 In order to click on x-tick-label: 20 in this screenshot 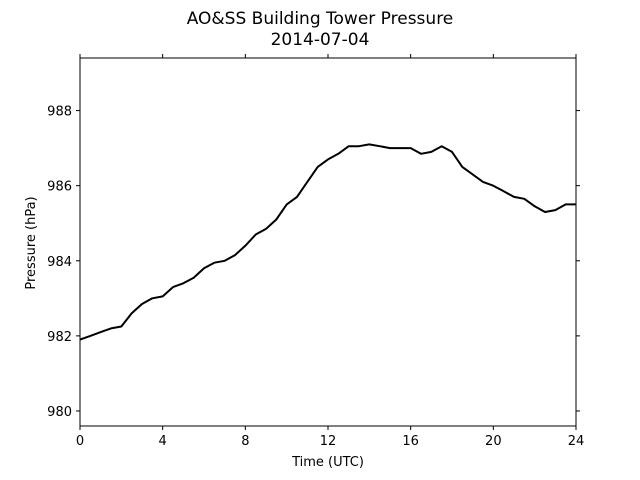, I will do `click(493, 441)`.